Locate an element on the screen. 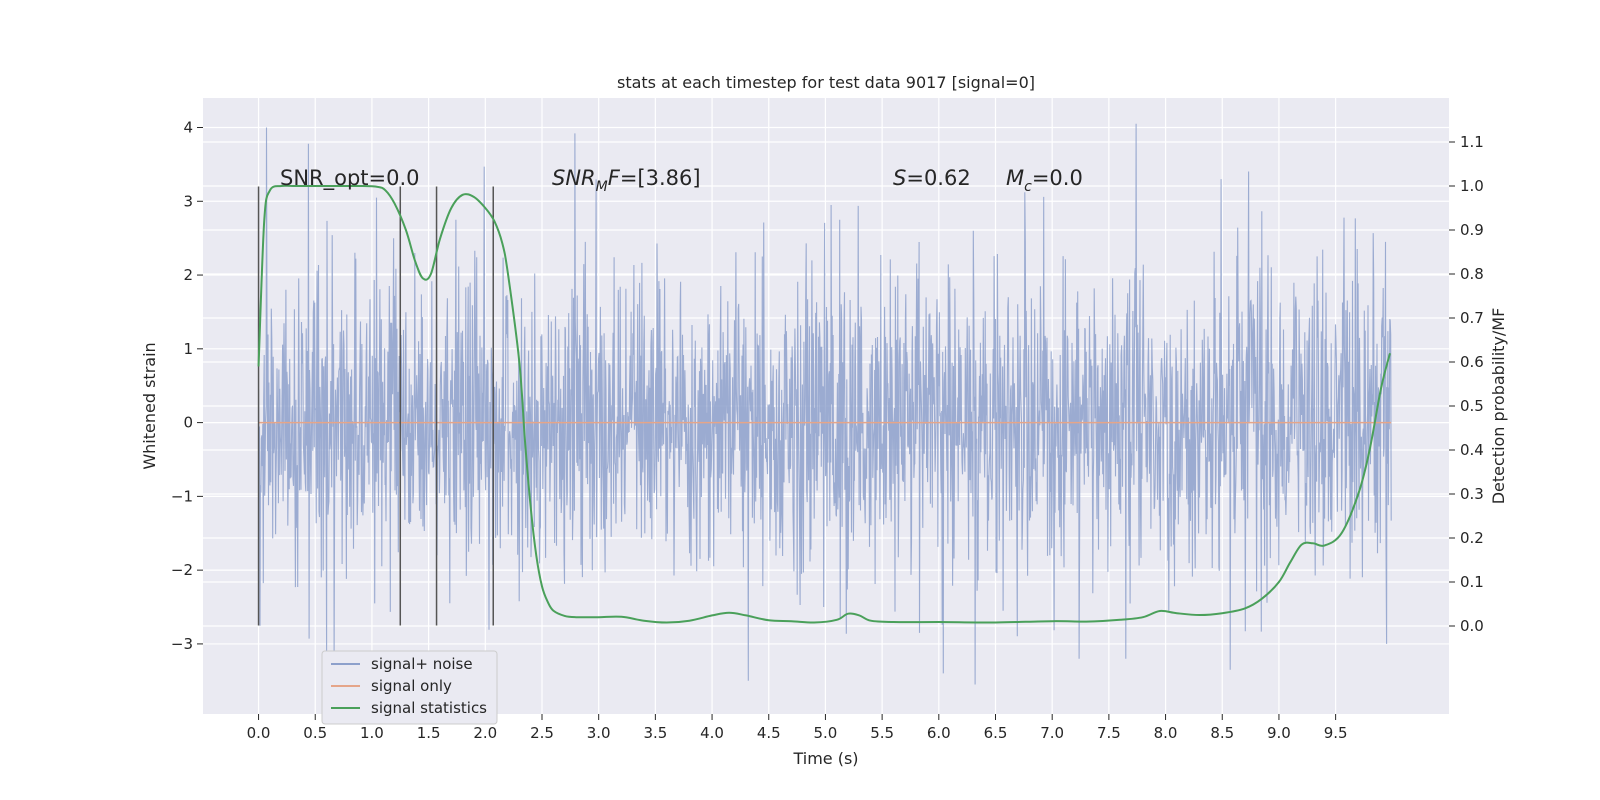 This screenshot has height=800, width=1600. legend-box is located at coordinates (409, 687).